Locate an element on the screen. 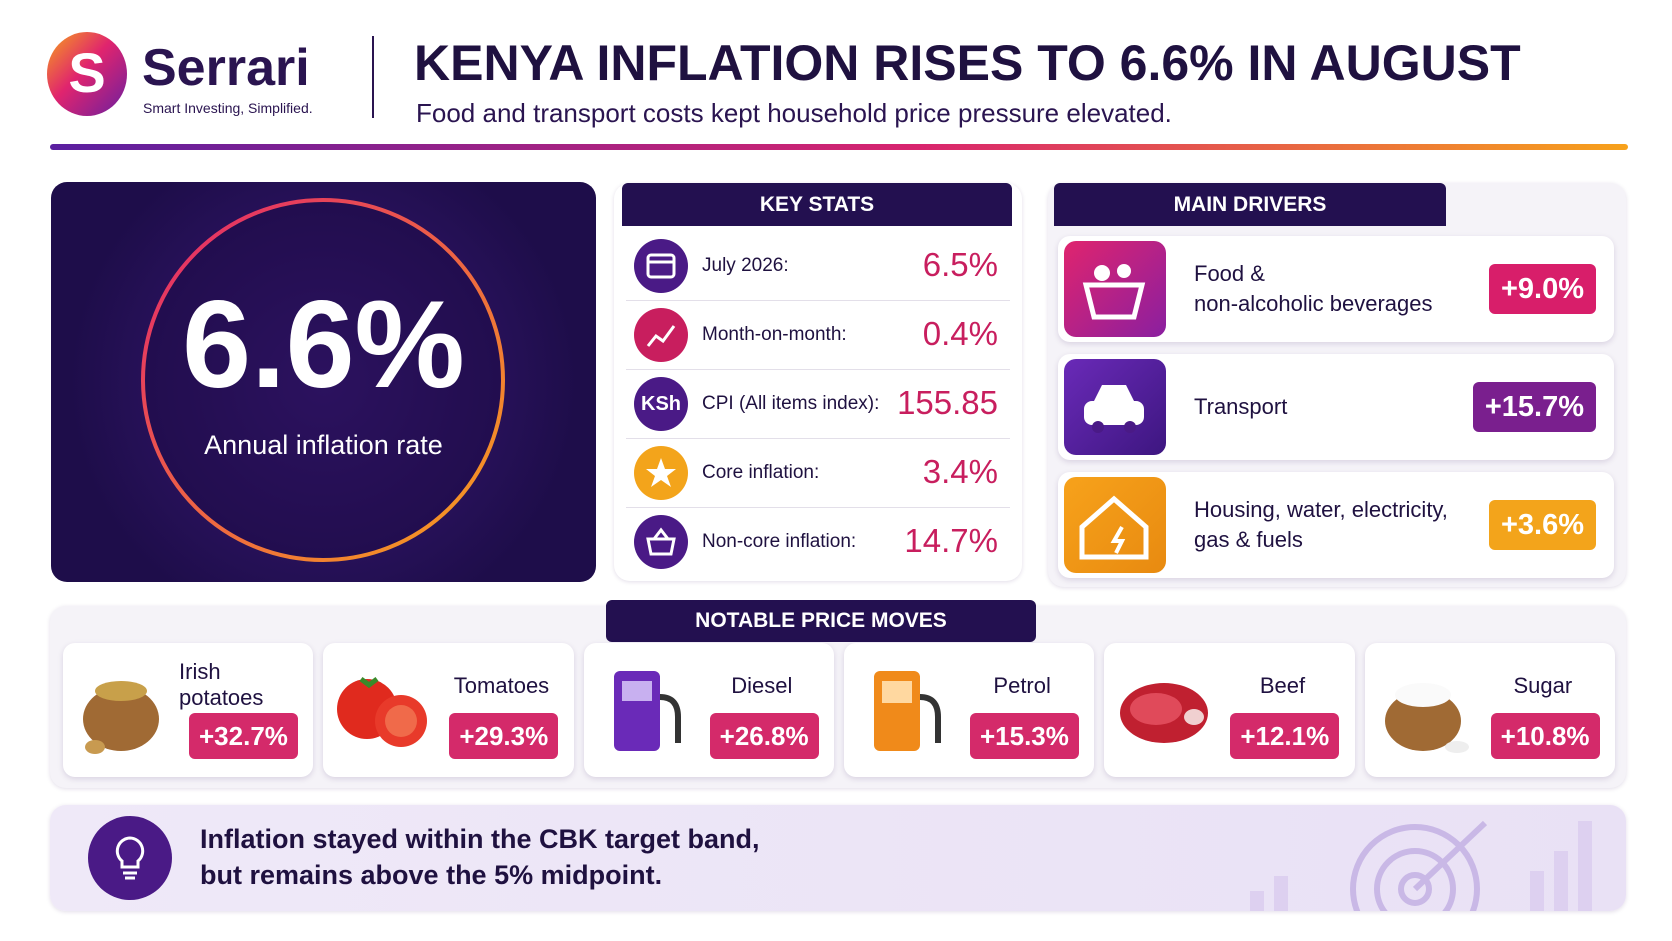 This screenshot has height=941, width=1672. price-value: +15.3% is located at coordinates (1024, 736).